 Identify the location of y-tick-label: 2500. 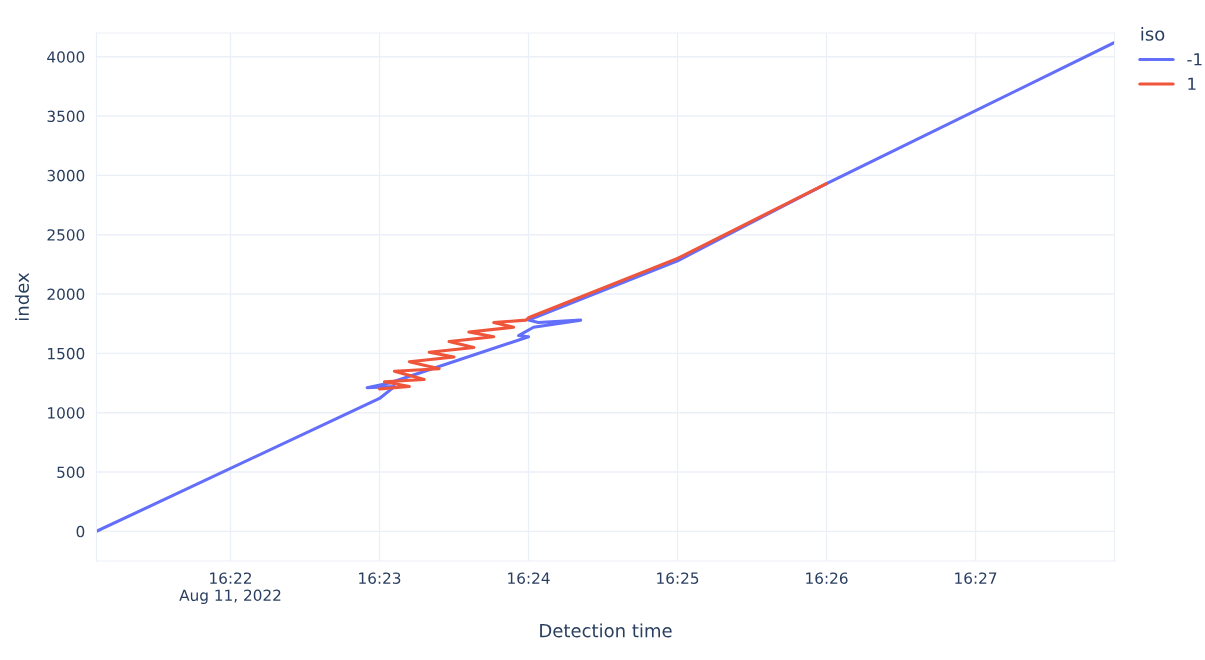
(66, 235).